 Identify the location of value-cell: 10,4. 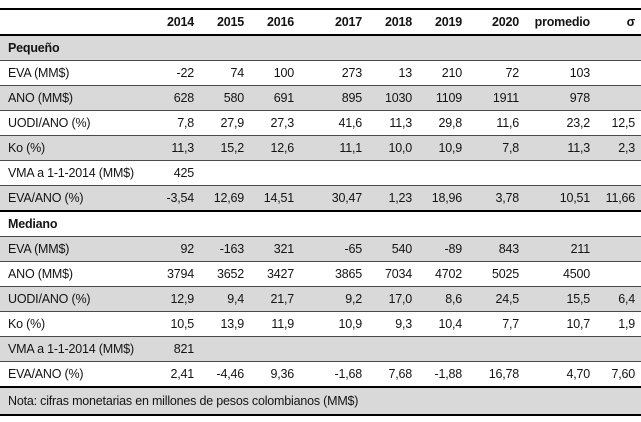
(443, 324).